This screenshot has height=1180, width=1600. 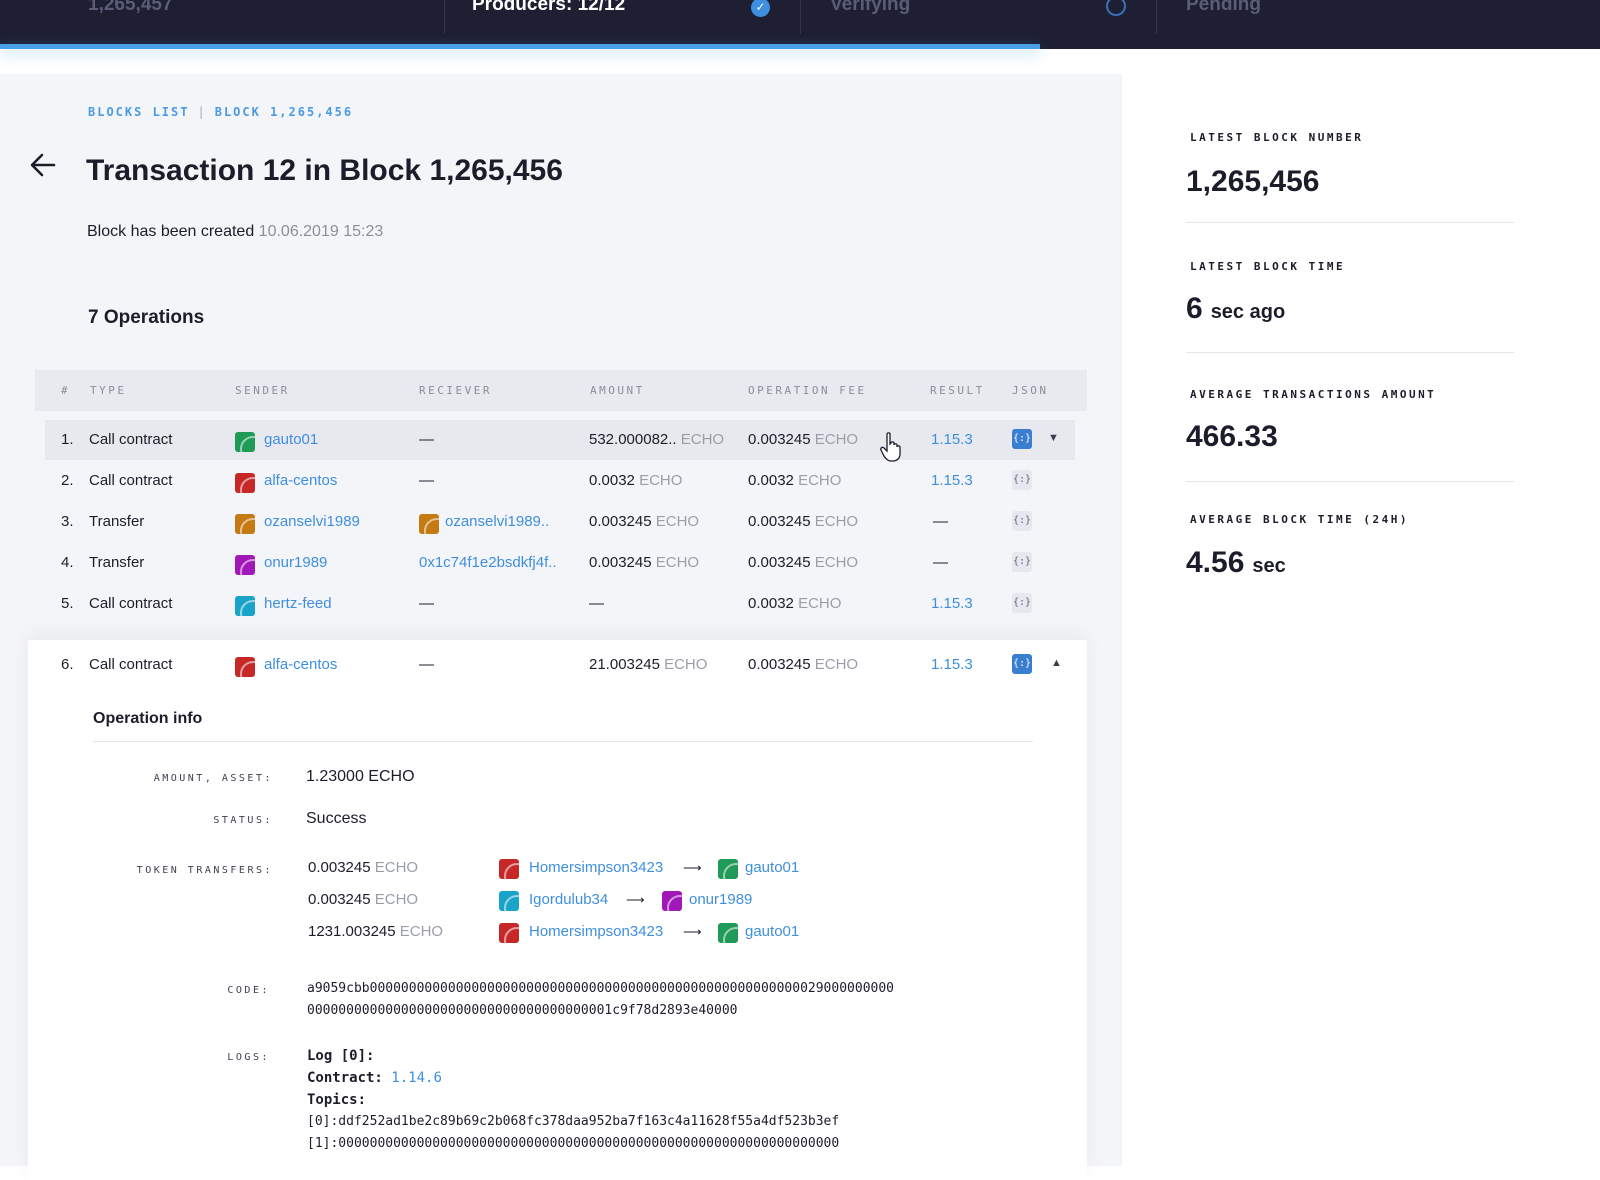 I want to click on col-header-type: TYPE, so click(x=108, y=390).